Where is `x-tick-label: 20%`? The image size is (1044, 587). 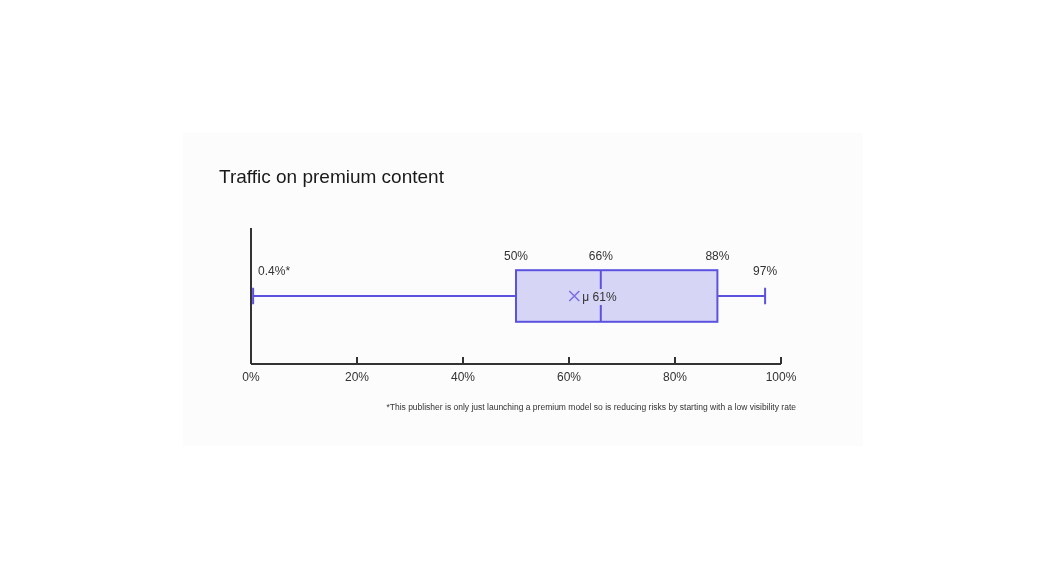
x-tick-label: 20% is located at coordinates (357, 377).